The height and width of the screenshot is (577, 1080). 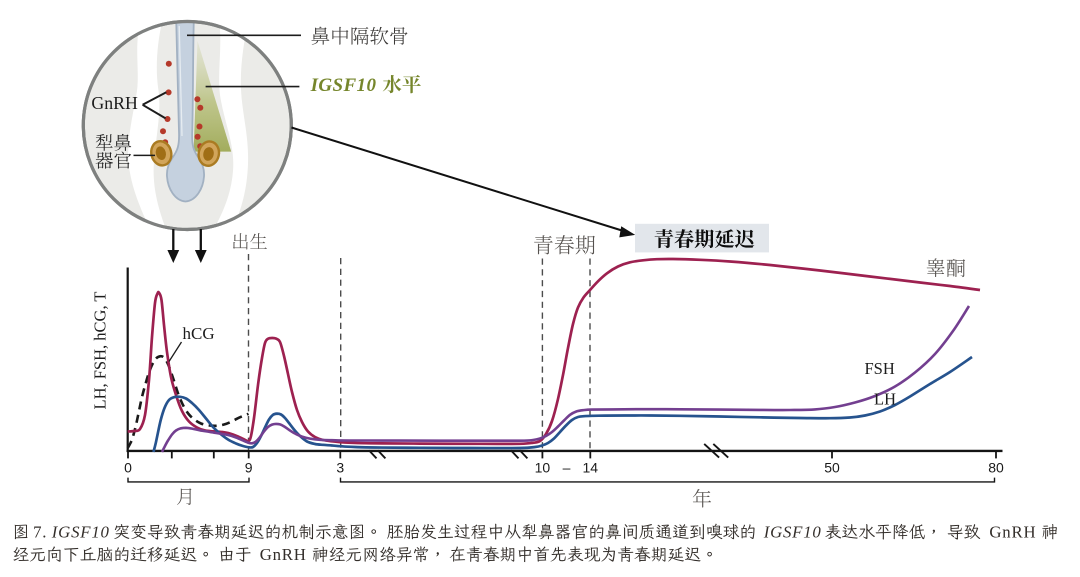 I want to click on svg-text: 0, so click(x=128, y=468).